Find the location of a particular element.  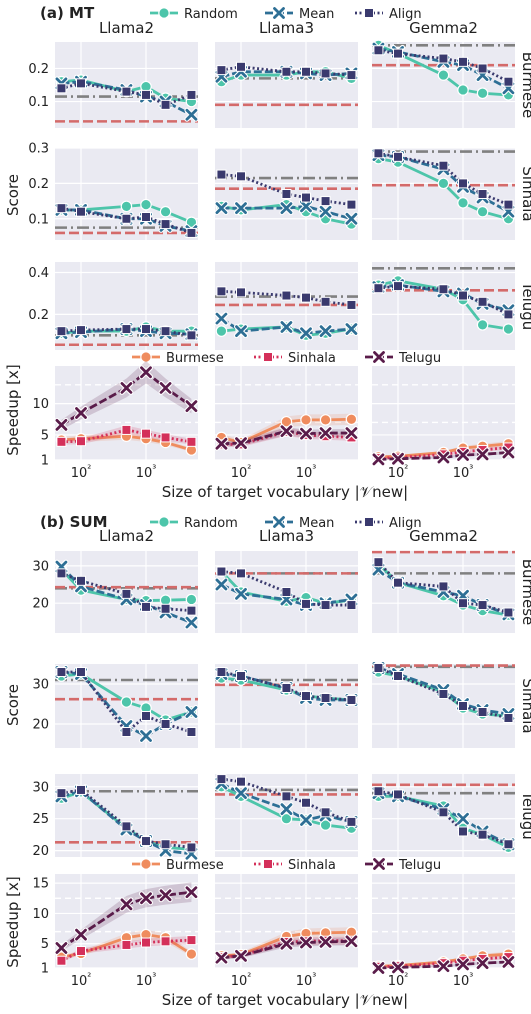

sum-panel-gemma2-sinhala is located at coordinates (443, 704).